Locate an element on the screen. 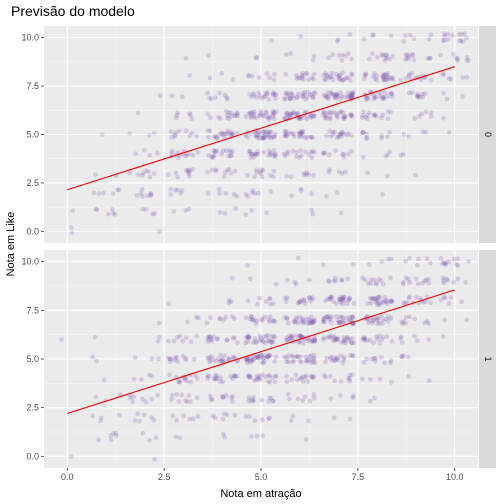 This screenshot has width=504, height=504. x-tick-label: 10.0 is located at coordinates (455, 477).